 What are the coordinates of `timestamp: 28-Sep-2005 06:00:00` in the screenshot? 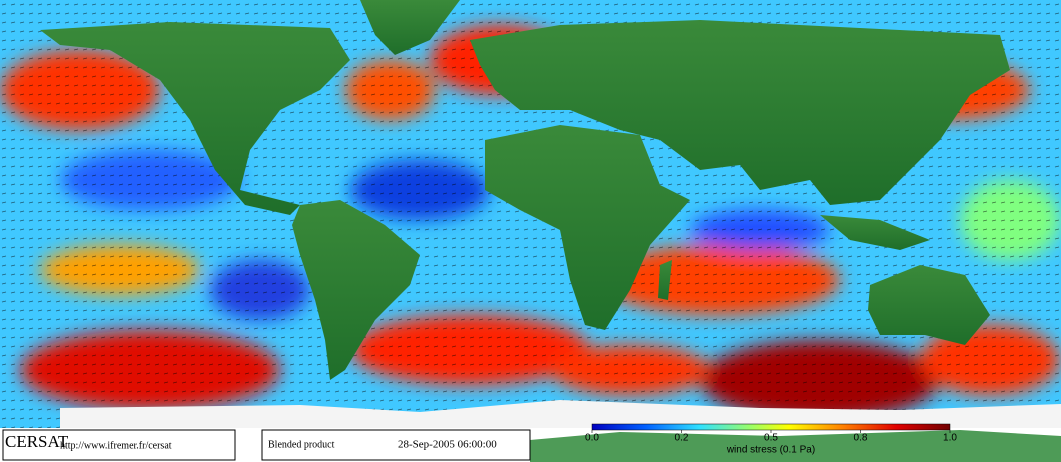 It's located at (447, 445).